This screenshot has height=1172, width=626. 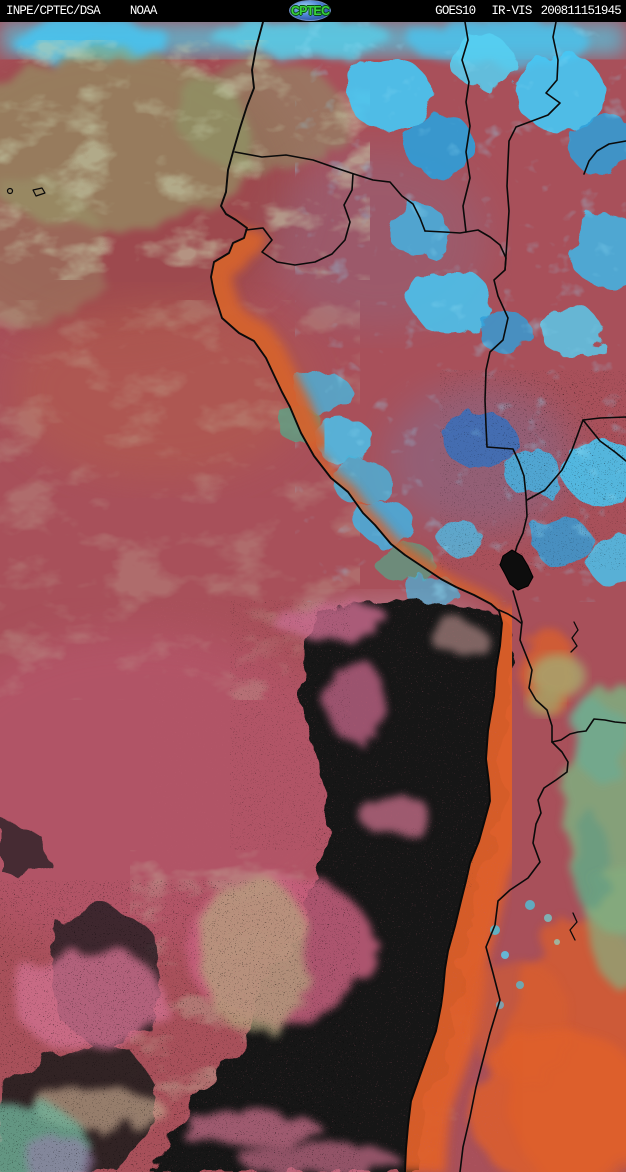 What do you see at coordinates (576, 458) in the screenshot?
I see `border-brazil-bolivia` at bounding box center [576, 458].